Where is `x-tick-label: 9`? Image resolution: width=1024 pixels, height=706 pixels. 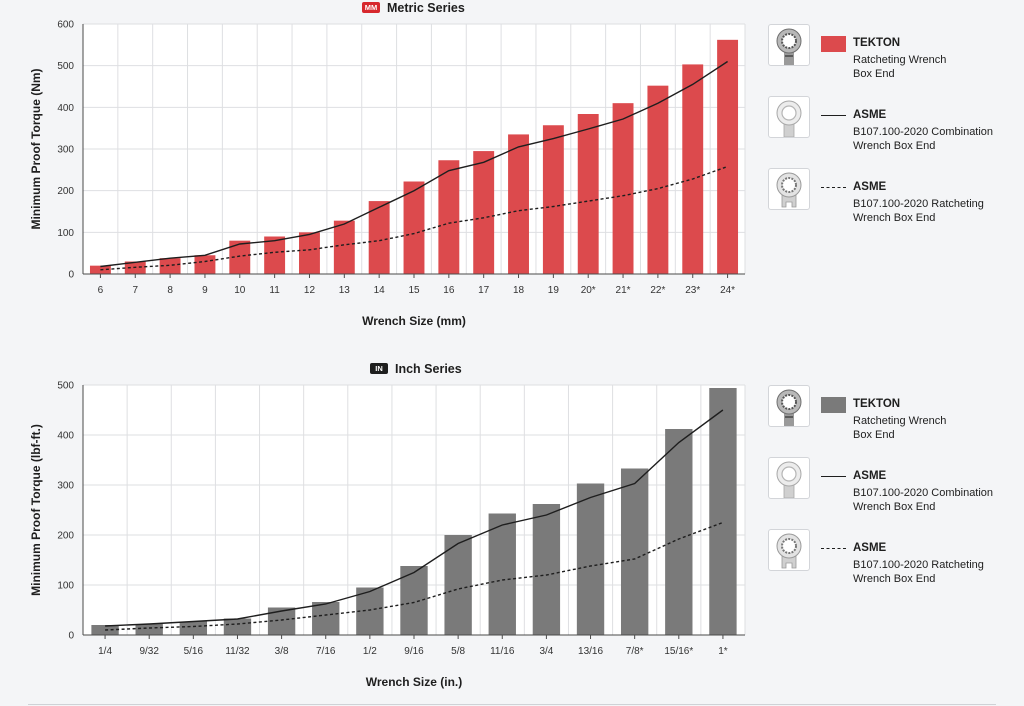 x-tick-label: 9 is located at coordinates (205, 290).